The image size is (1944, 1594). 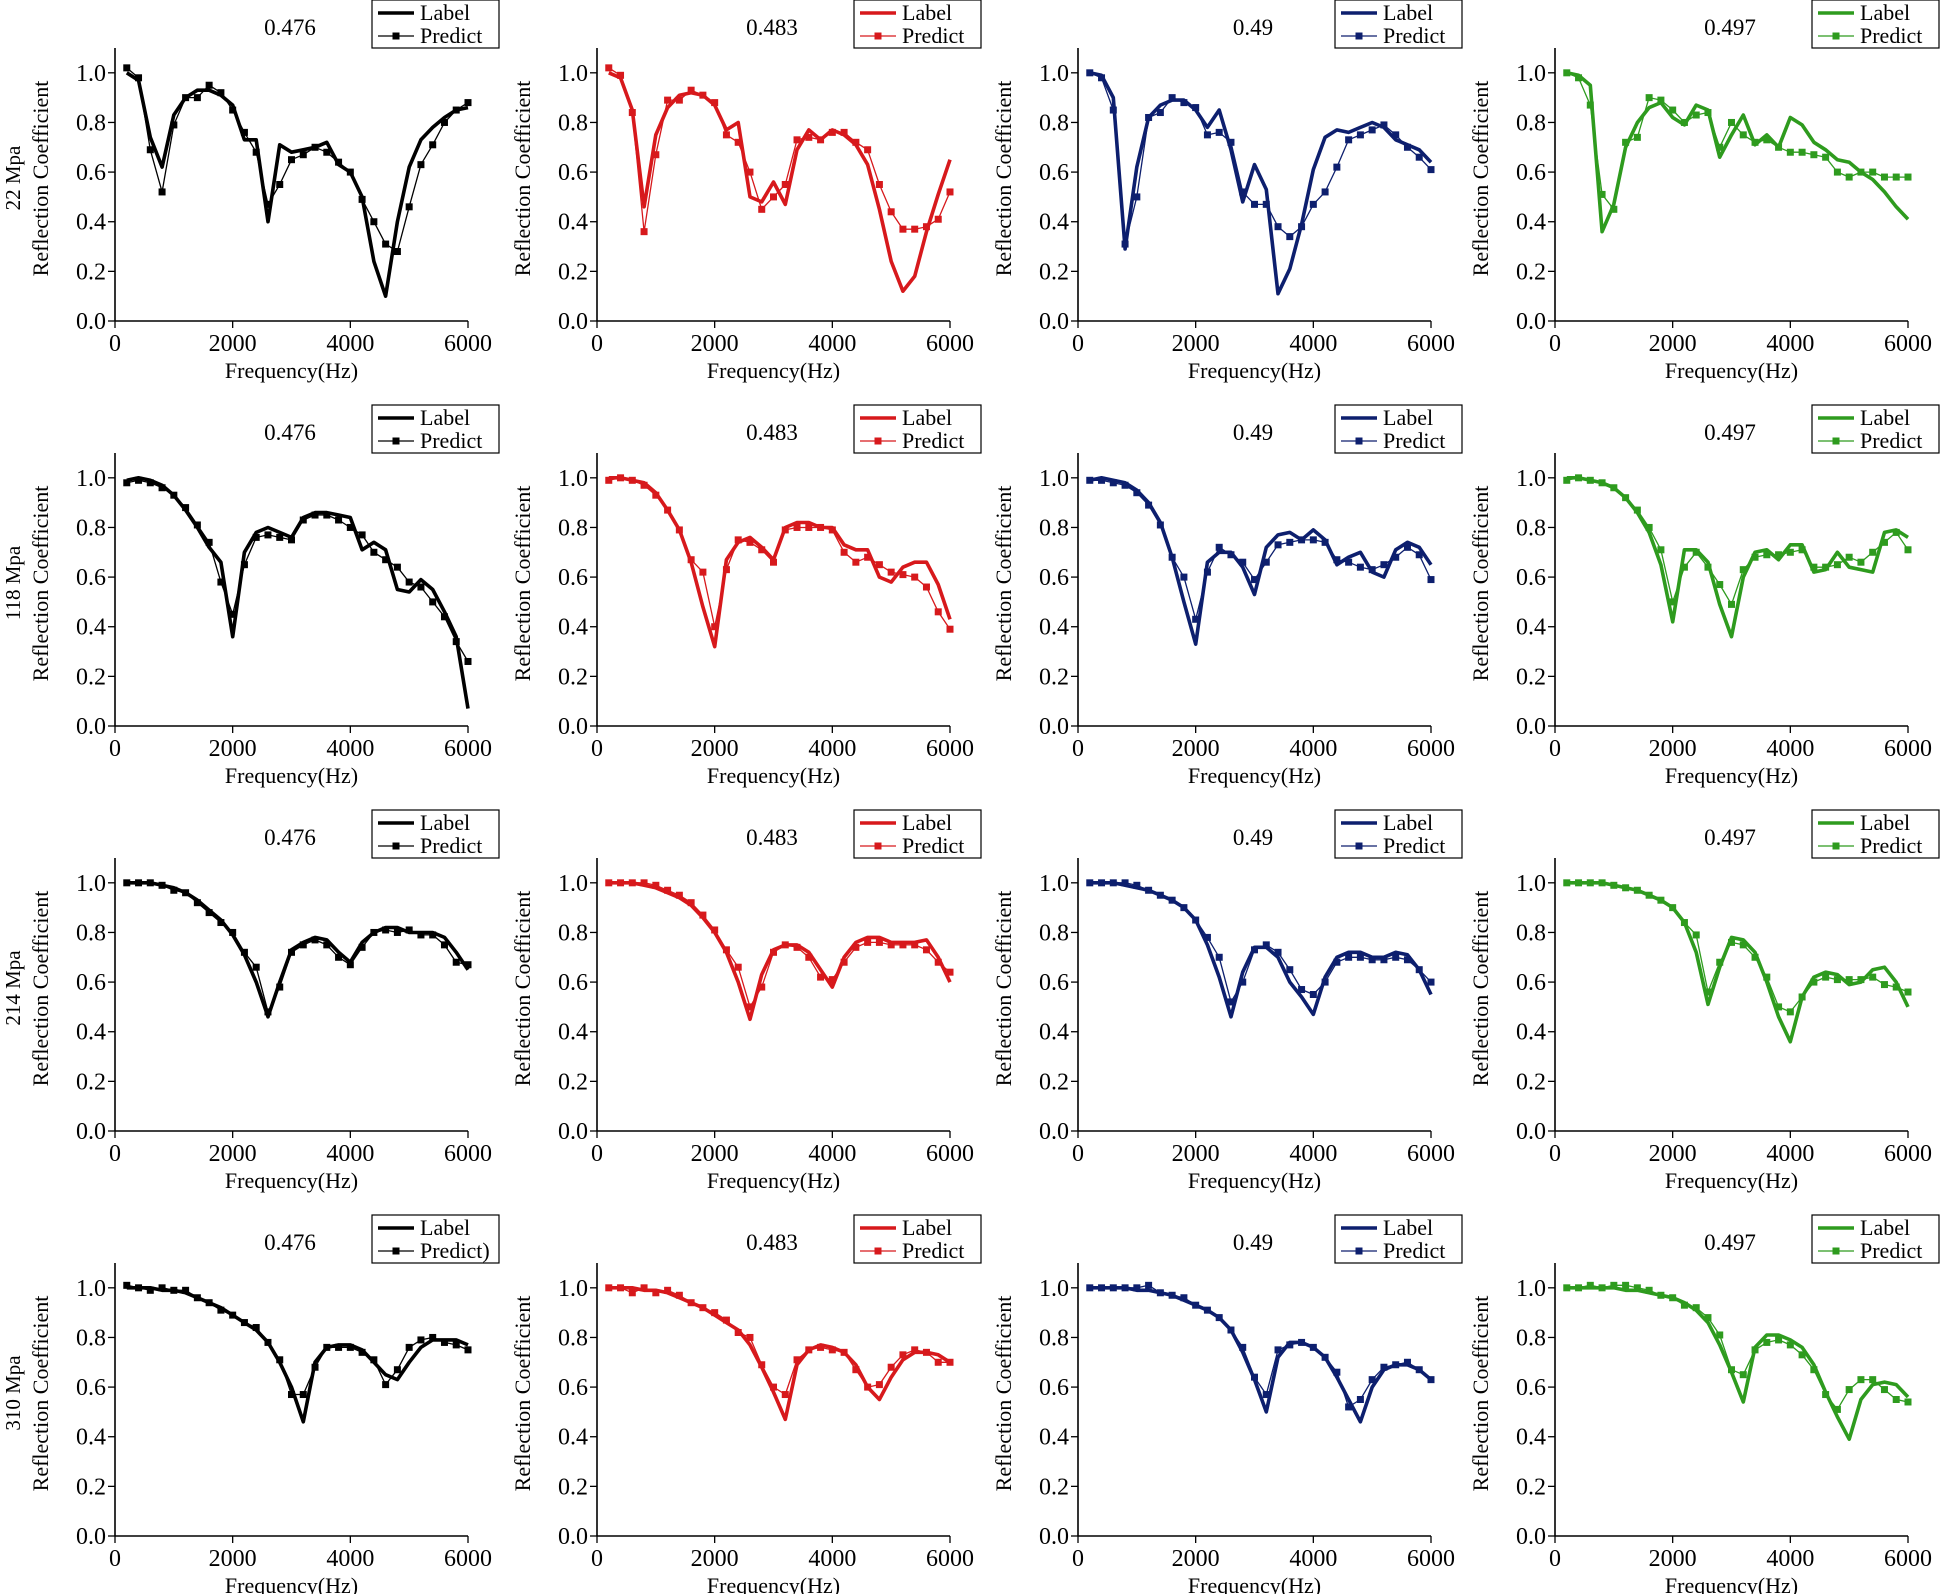 I want to click on y-tick-label: 0.0, so click(x=1531, y=322).